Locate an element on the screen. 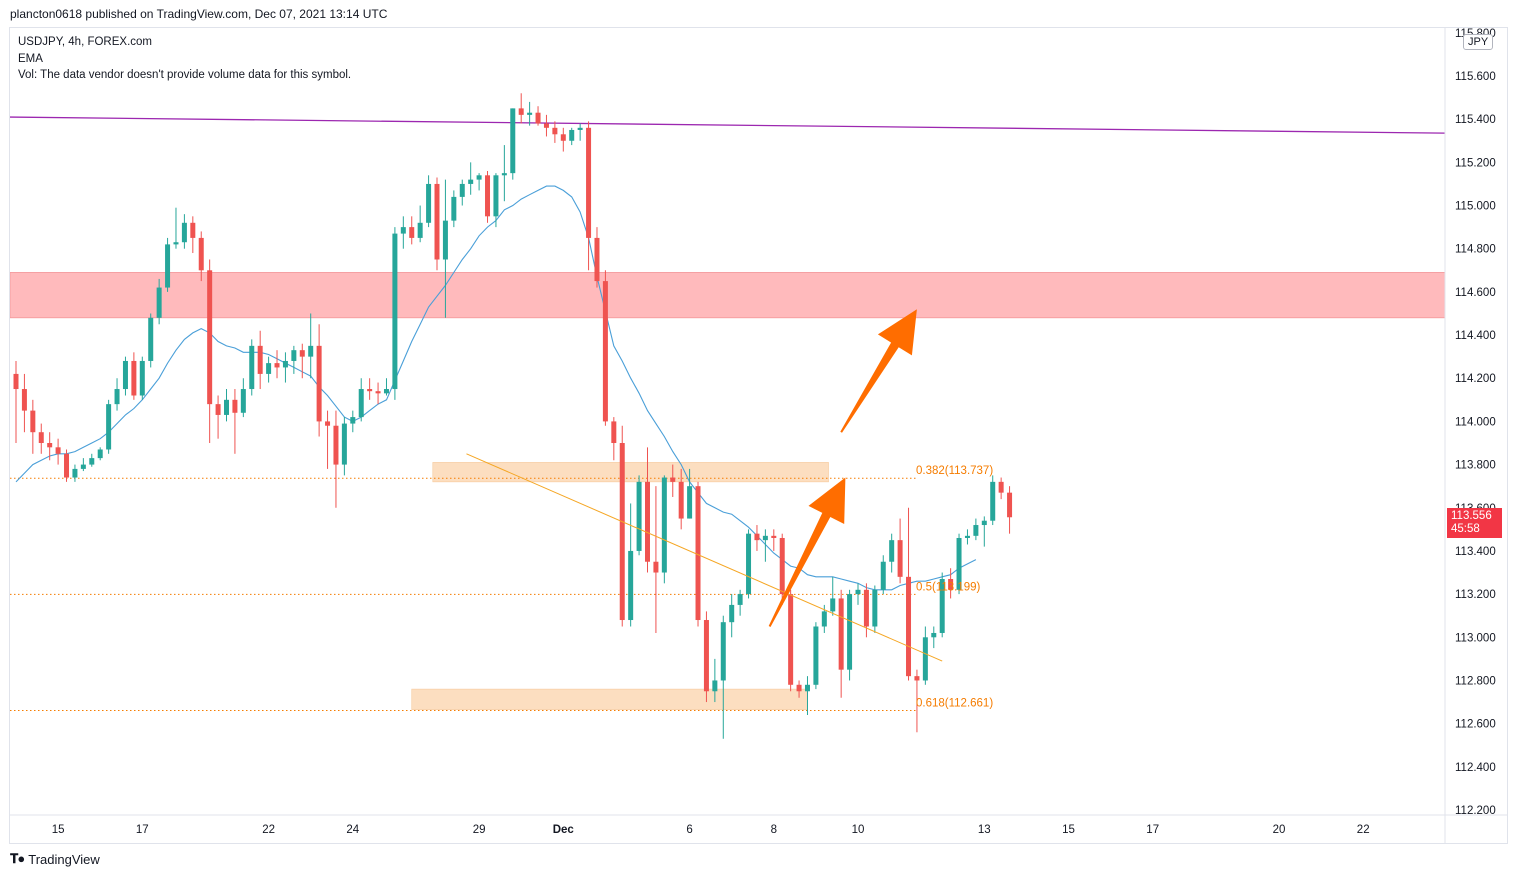  resistance-line is located at coordinates (727, 125).